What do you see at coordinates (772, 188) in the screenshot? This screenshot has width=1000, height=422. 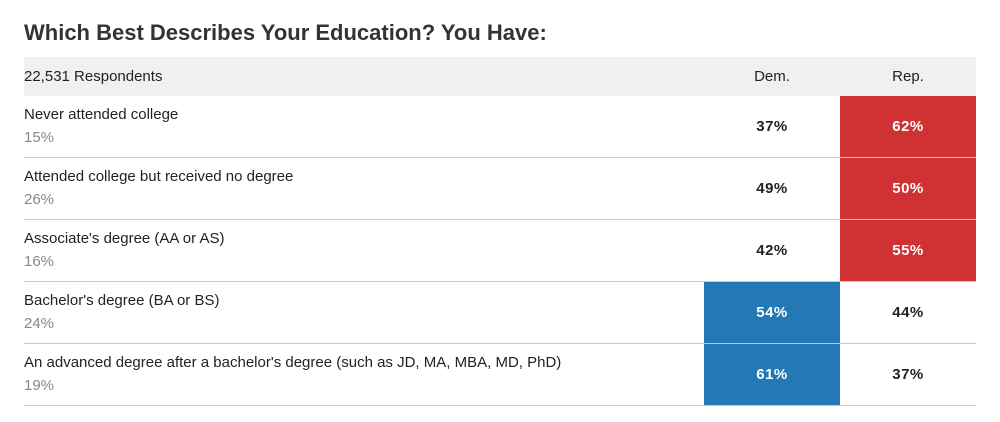 I see `dem-value-cell: 49%` at bounding box center [772, 188].